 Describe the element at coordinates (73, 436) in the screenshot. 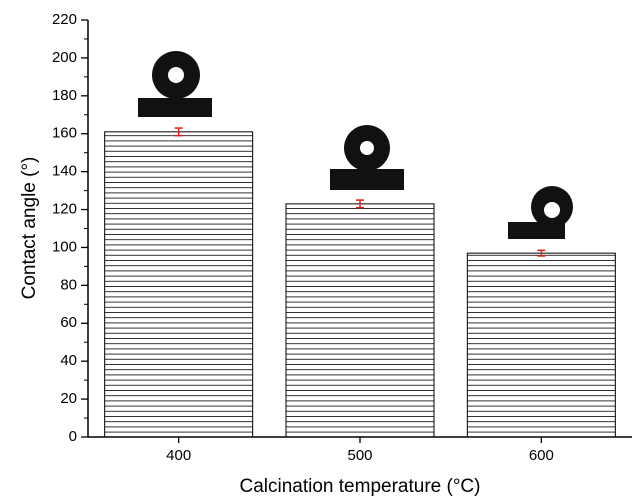

I see `y-tick-label: 0` at that location.